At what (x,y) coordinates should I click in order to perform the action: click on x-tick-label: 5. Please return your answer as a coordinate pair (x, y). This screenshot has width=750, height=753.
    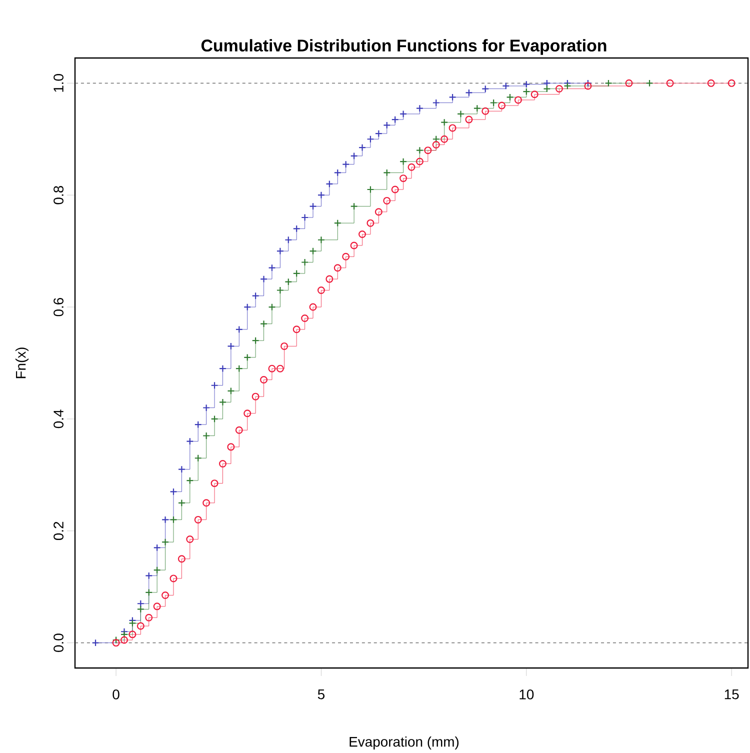
    Looking at the image, I should click on (321, 695).